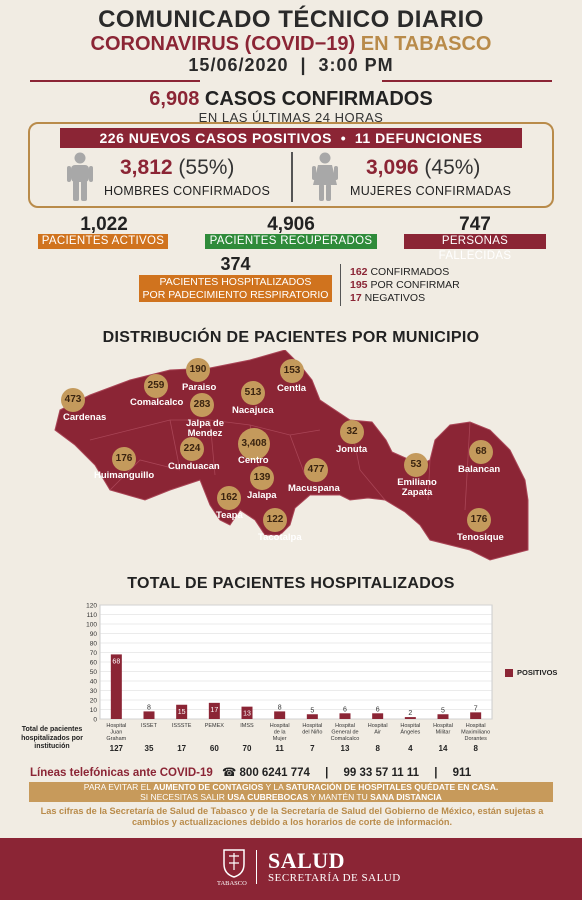 Image resolution: width=582 pixels, height=900 pixels. Describe the element at coordinates (229, 773) in the screenshot. I see `phone-icon: ☎` at that location.